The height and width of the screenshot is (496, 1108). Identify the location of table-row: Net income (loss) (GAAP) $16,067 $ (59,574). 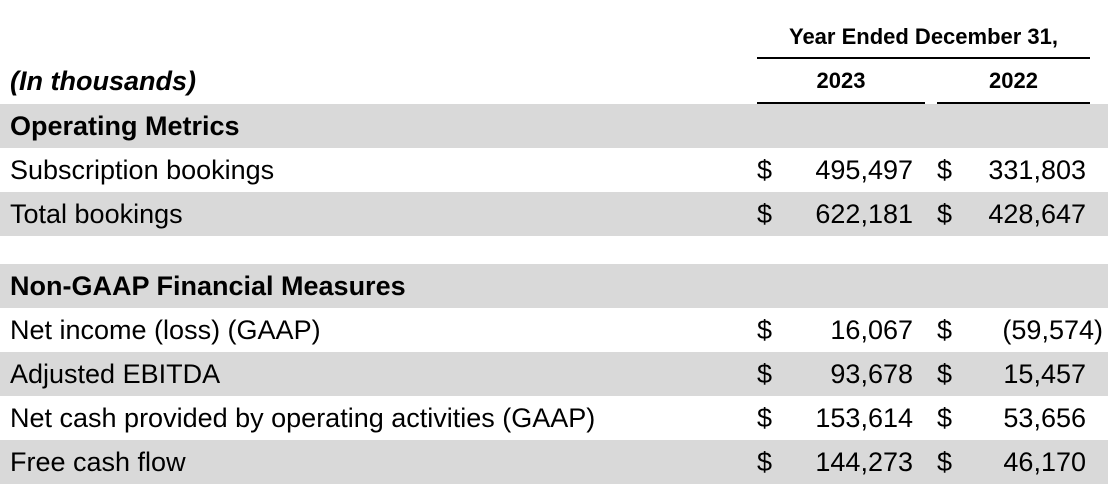
(554, 330).